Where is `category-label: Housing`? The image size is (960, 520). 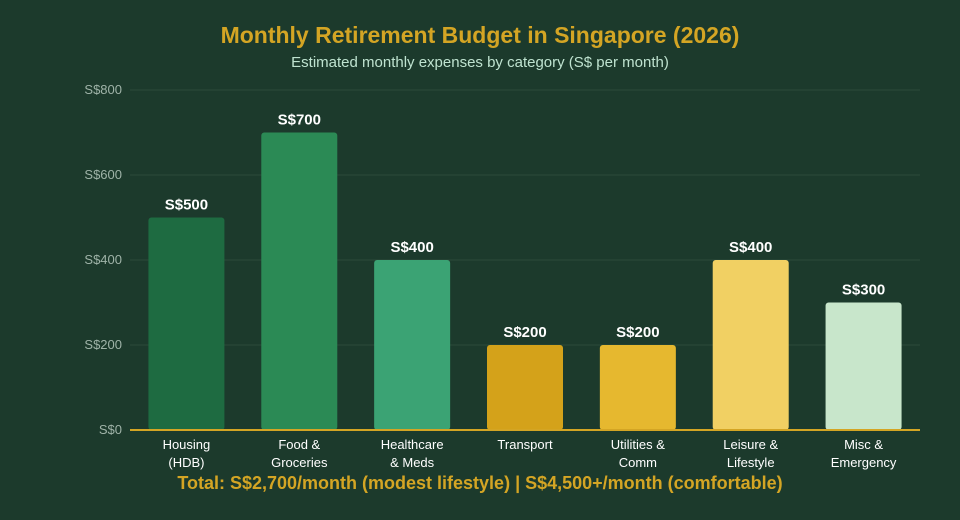 category-label: Housing is located at coordinates (187, 444).